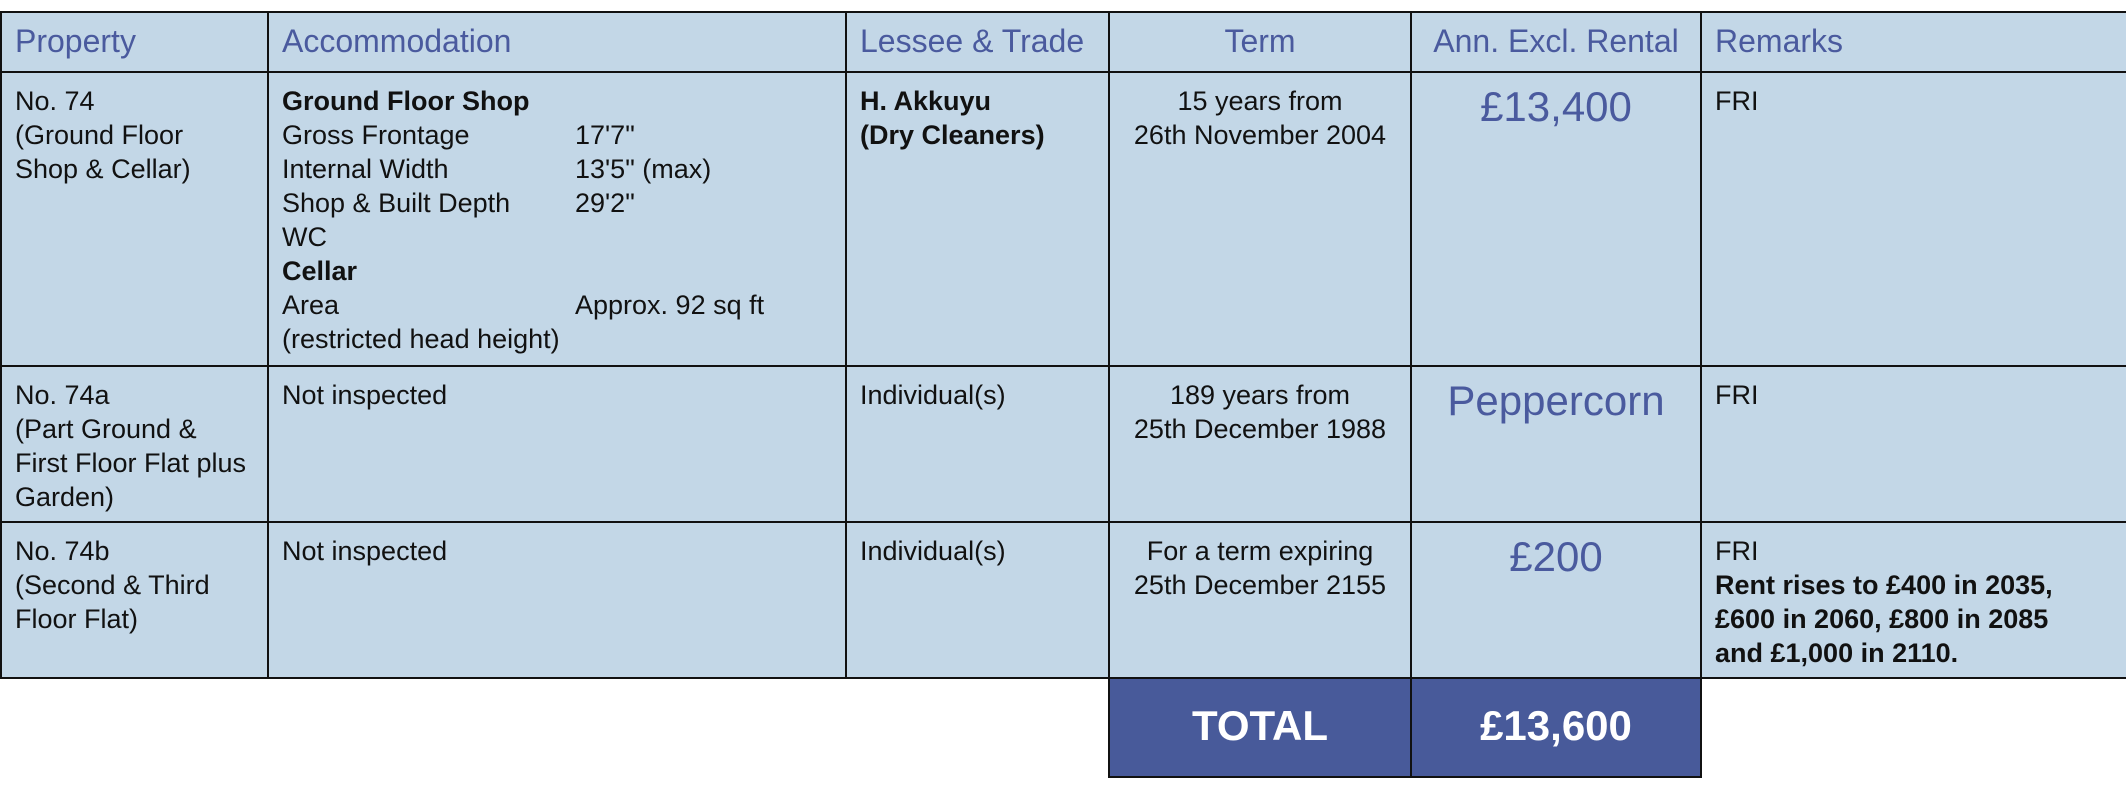  I want to click on property-line: No. 74a, so click(62, 395).